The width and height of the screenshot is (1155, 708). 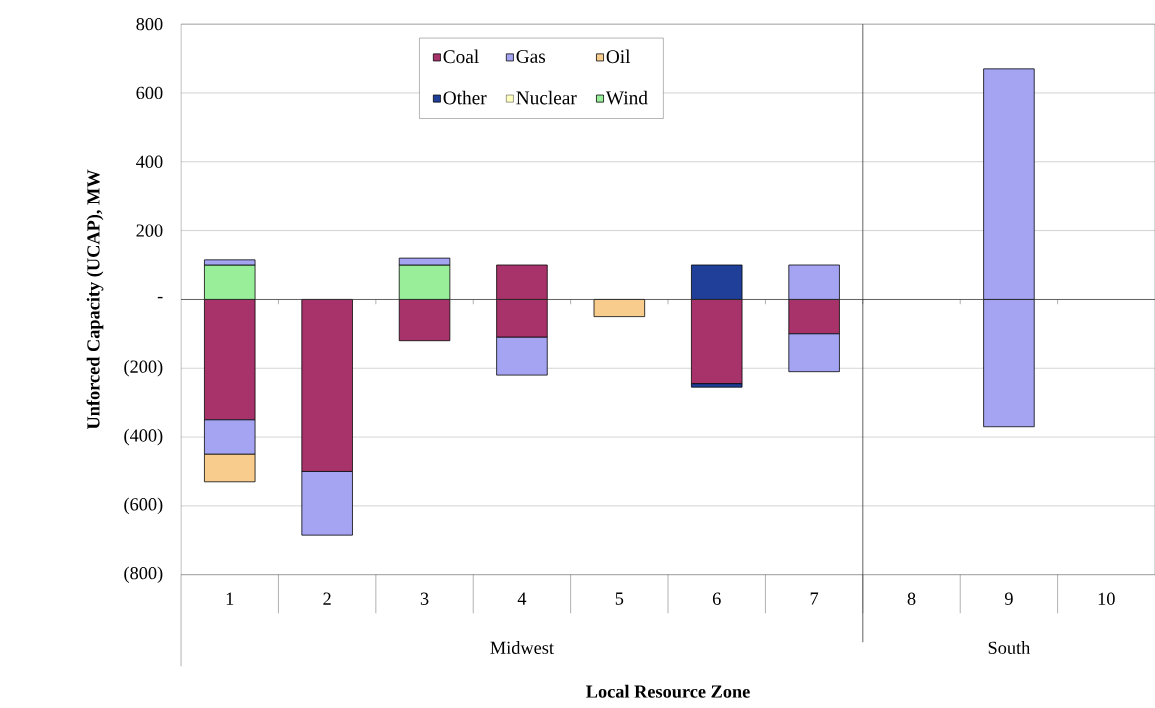 What do you see at coordinates (531, 56) in the screenshot?
I see `legend-label: Gas` at bounding box center [531, 56].